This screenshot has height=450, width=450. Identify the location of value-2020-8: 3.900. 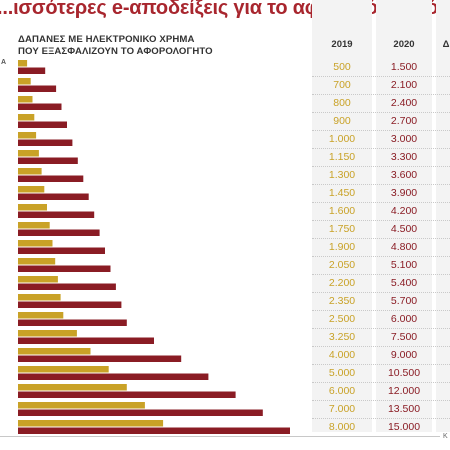
(404, 193).